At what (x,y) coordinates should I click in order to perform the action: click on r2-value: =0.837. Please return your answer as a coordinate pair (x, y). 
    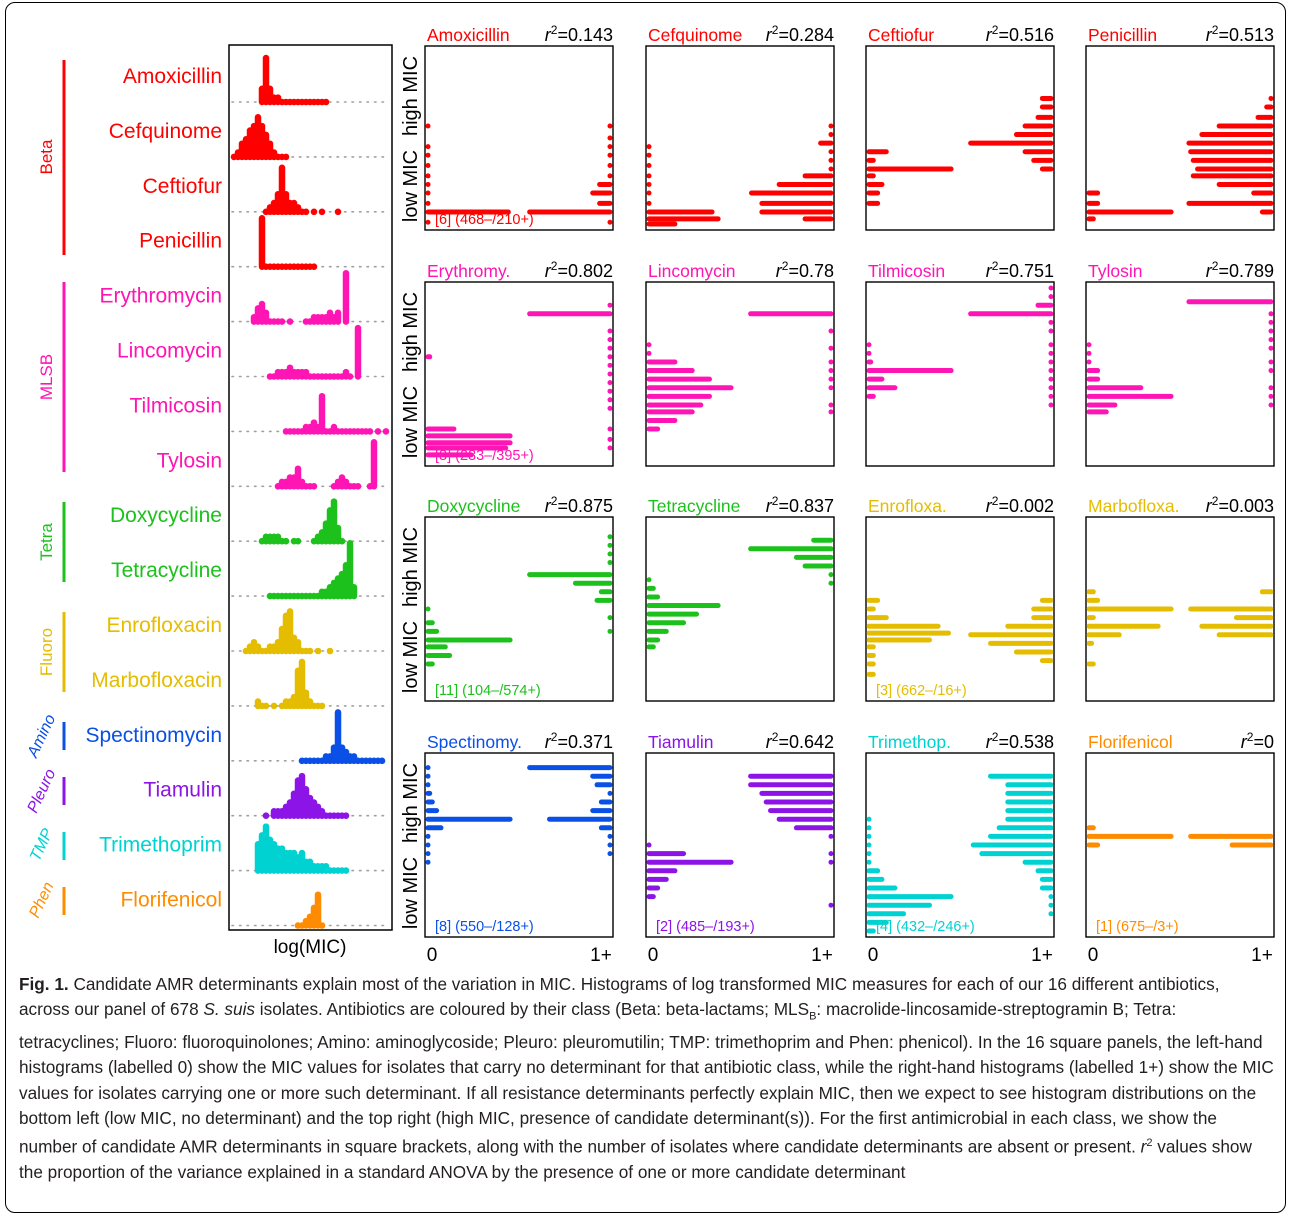
    Looking at the image, I should click on (806, 506).